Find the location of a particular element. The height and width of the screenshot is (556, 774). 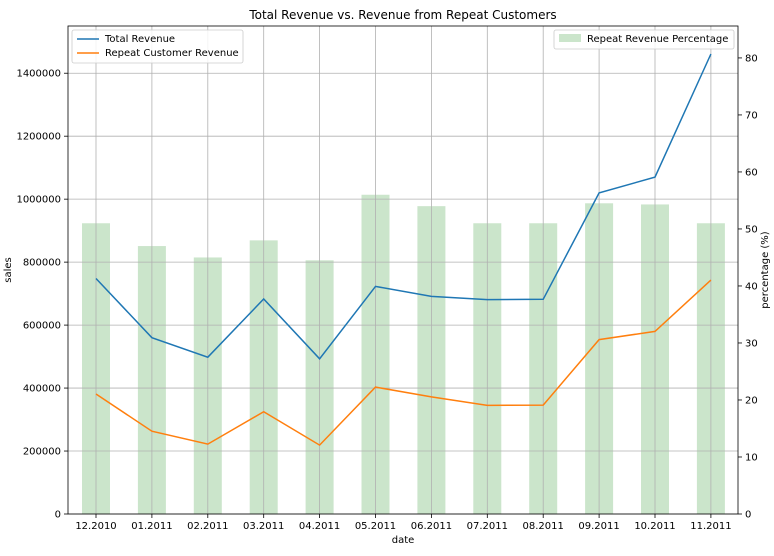

y2-tick-label: 50 is located at coordinates (751, 229).